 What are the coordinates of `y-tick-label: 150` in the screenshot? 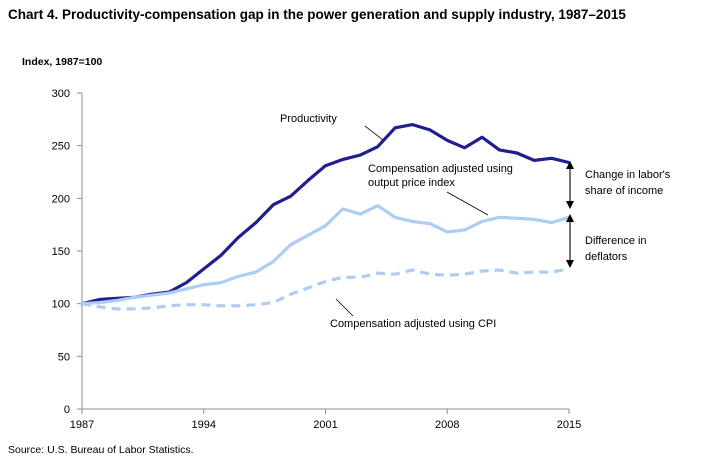 It's located at (61, 252).